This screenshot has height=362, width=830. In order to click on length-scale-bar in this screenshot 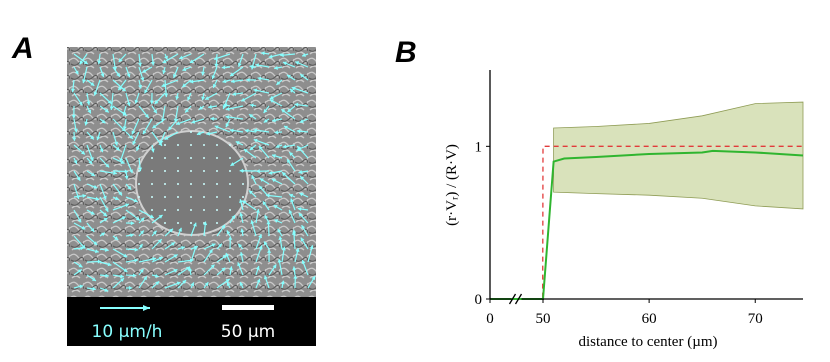, I will do `click(248, 307)`.